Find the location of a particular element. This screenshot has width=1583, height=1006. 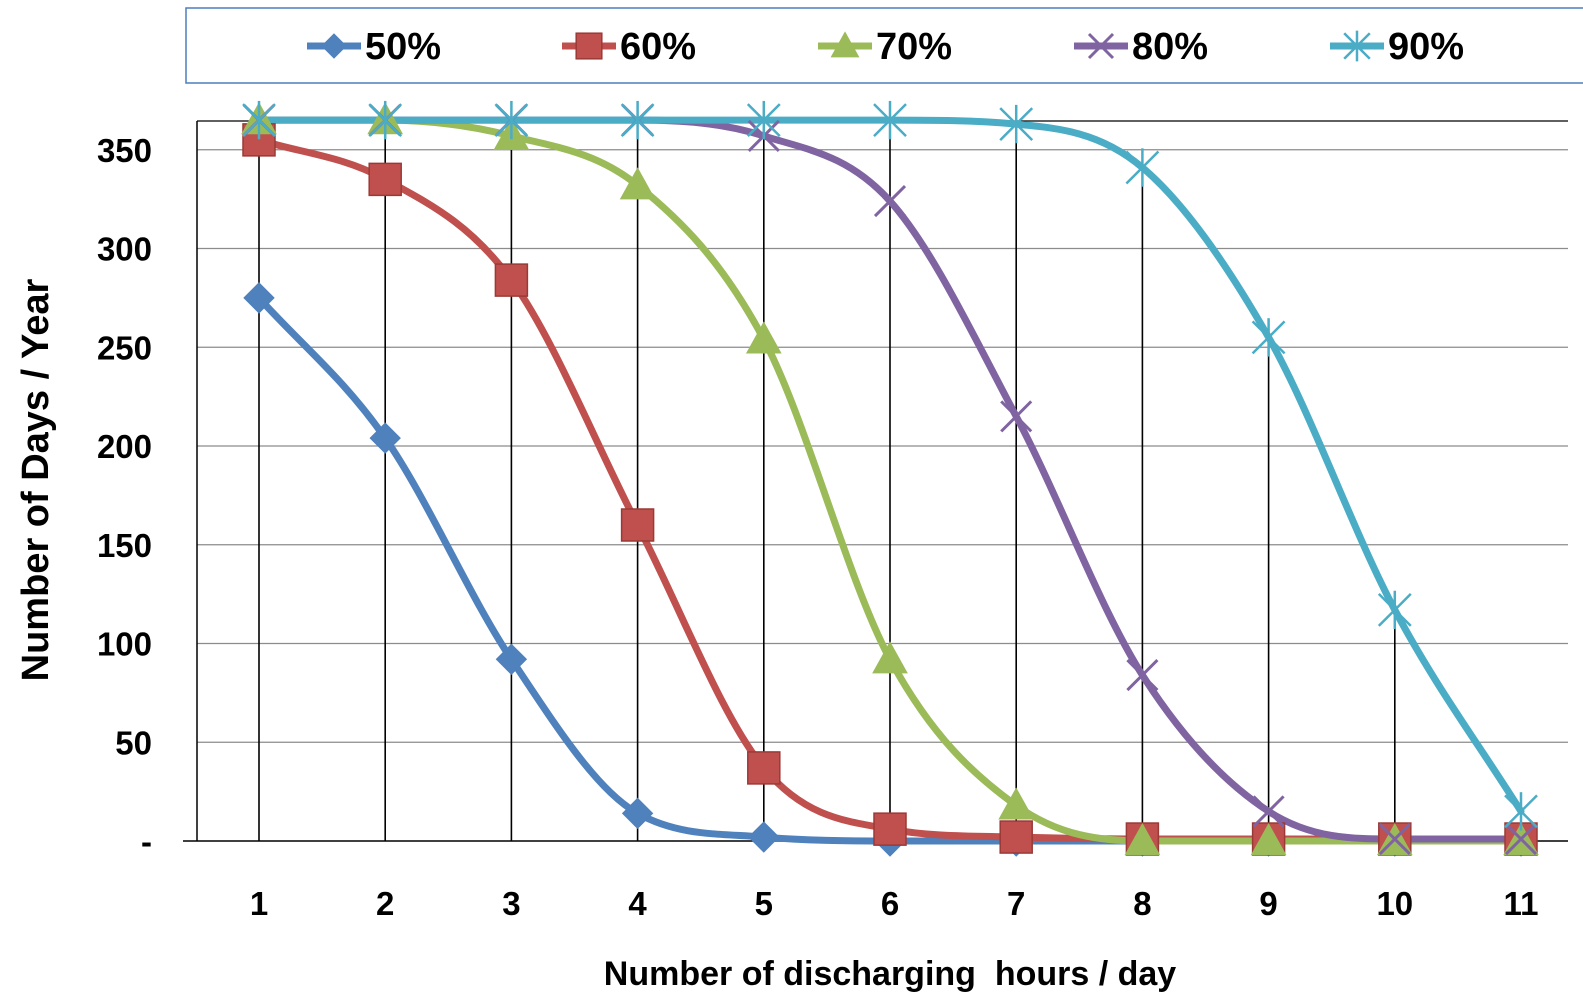

legend-item-60pct: 60% is located at coordinates (629, 47).